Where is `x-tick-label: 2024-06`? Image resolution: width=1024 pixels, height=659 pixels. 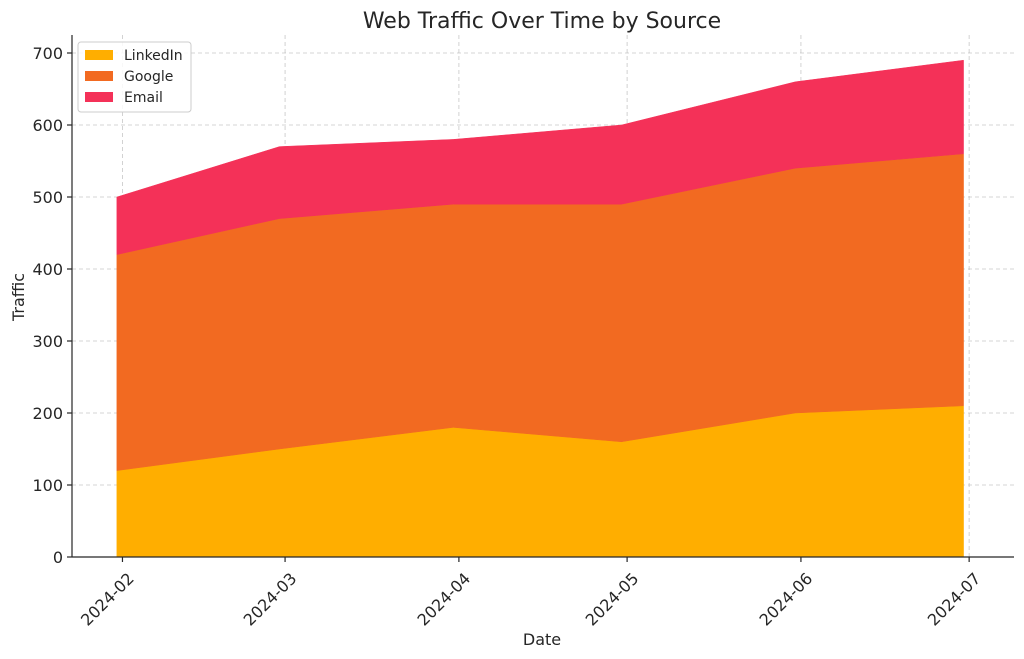 x-tick-label: 2024-06 is located at coordinates (786, 599).